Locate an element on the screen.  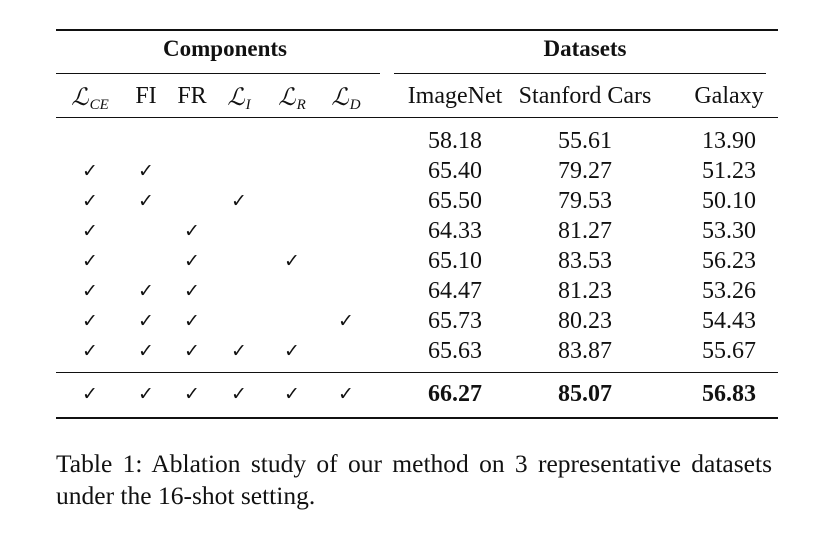
value-cell-7-2: 55.67 is located at coordinates (729, 351).